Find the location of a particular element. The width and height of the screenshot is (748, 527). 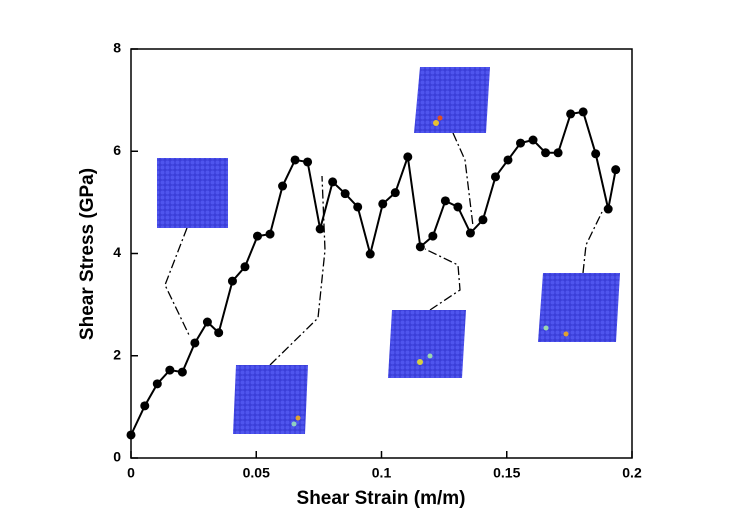

x-tick-label: 0.15 is located at coordinates (506, 473).